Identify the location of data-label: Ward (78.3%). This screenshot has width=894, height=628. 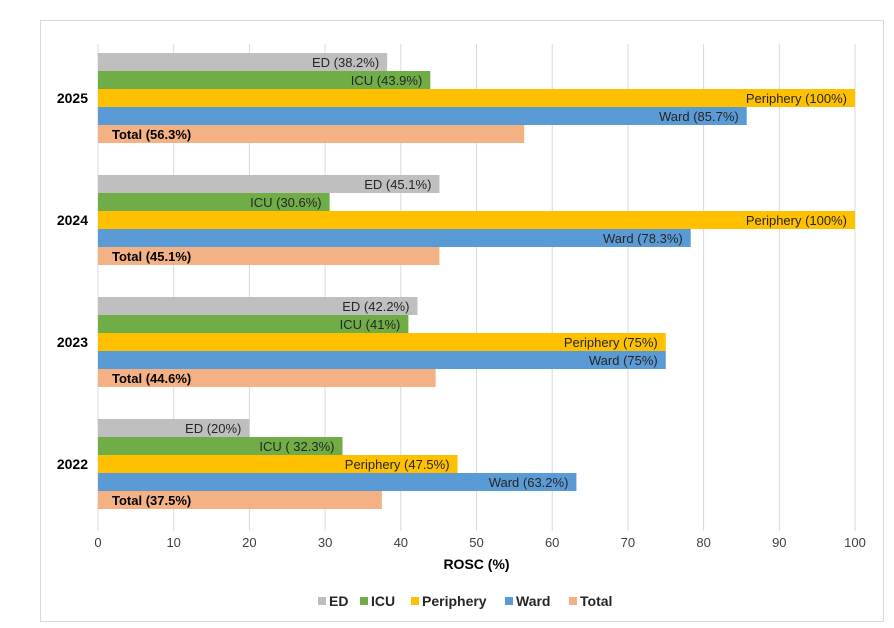
(643, 238).